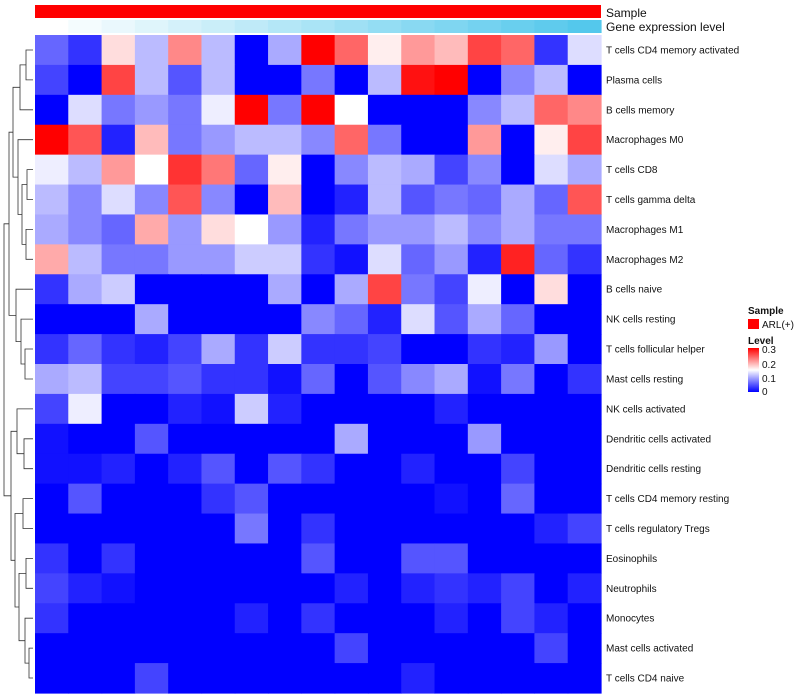  Describe the element at coordinates (672, 51) in the screenshot. I see `row-label: T cells CD4 memory activated` at that location.